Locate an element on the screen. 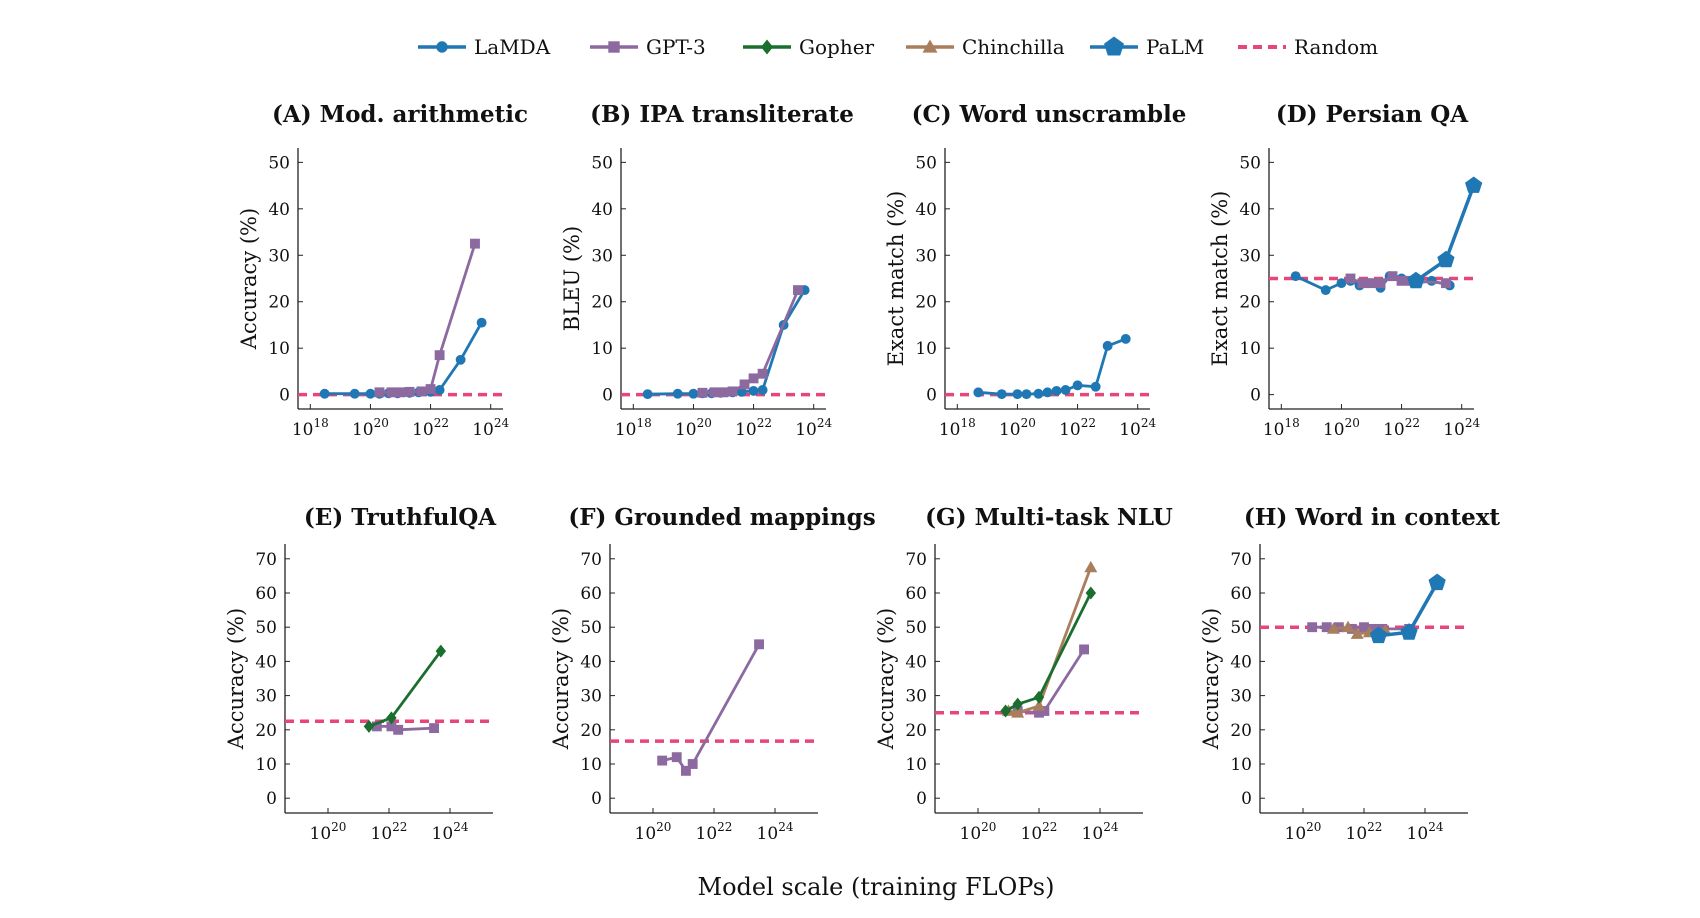  legend-label: Random is located at coordinates (1336, 47).